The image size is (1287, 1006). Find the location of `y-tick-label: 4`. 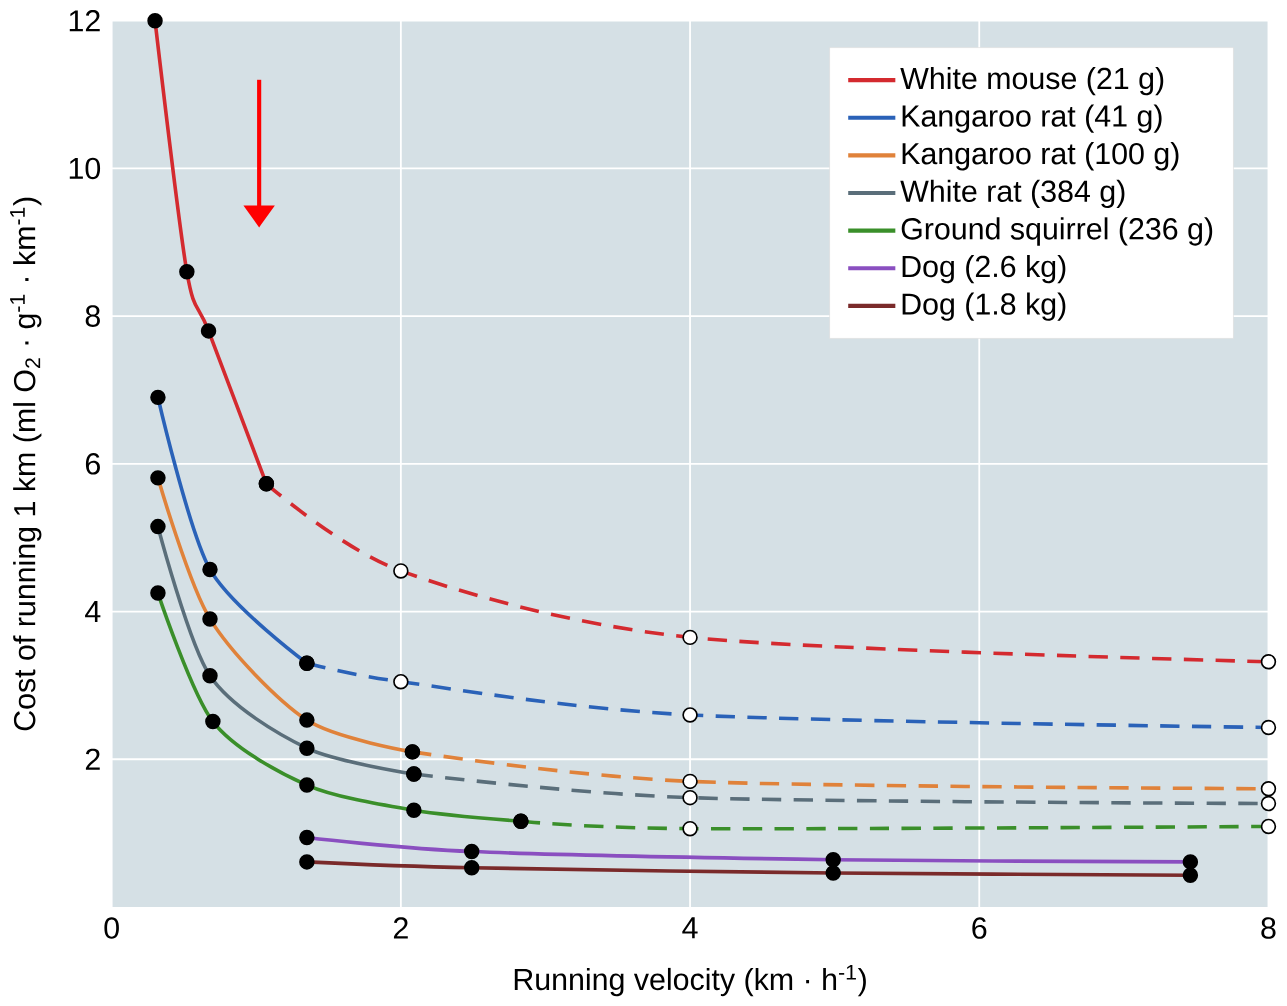

y-tick-label: 4 is located at coordinates (93, 611).